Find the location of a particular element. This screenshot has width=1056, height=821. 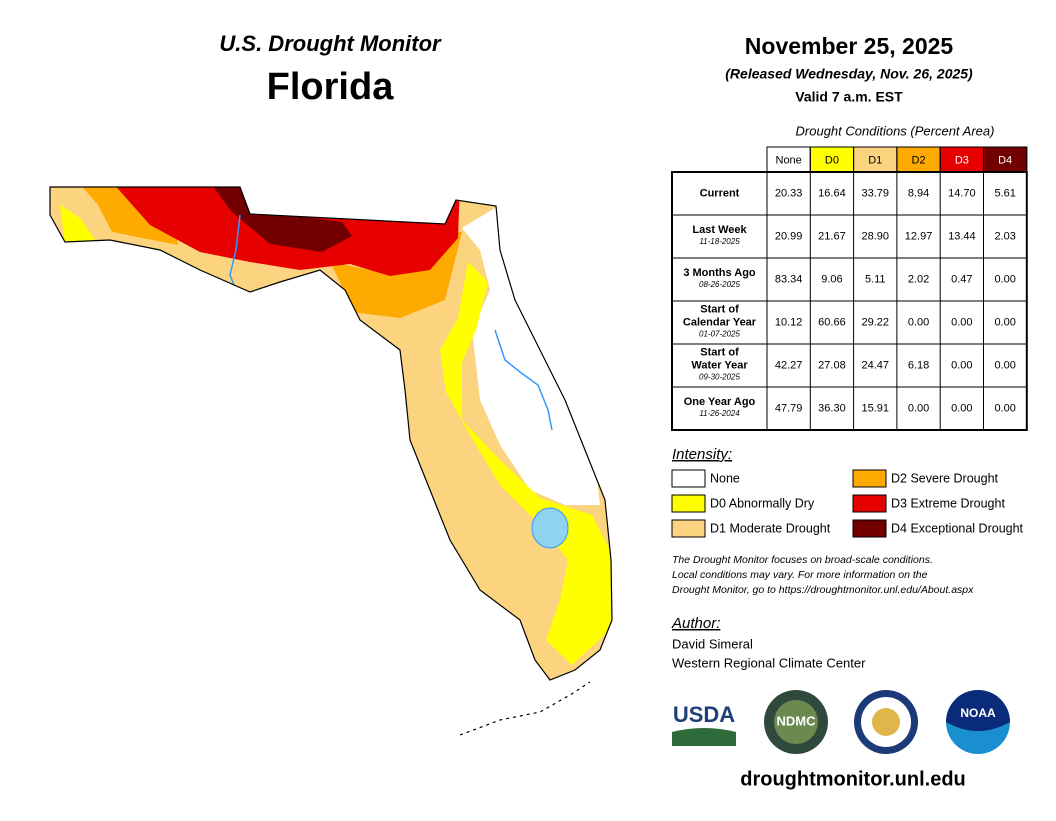

table-cell: 0.47 is located at coordinates (961, 279).